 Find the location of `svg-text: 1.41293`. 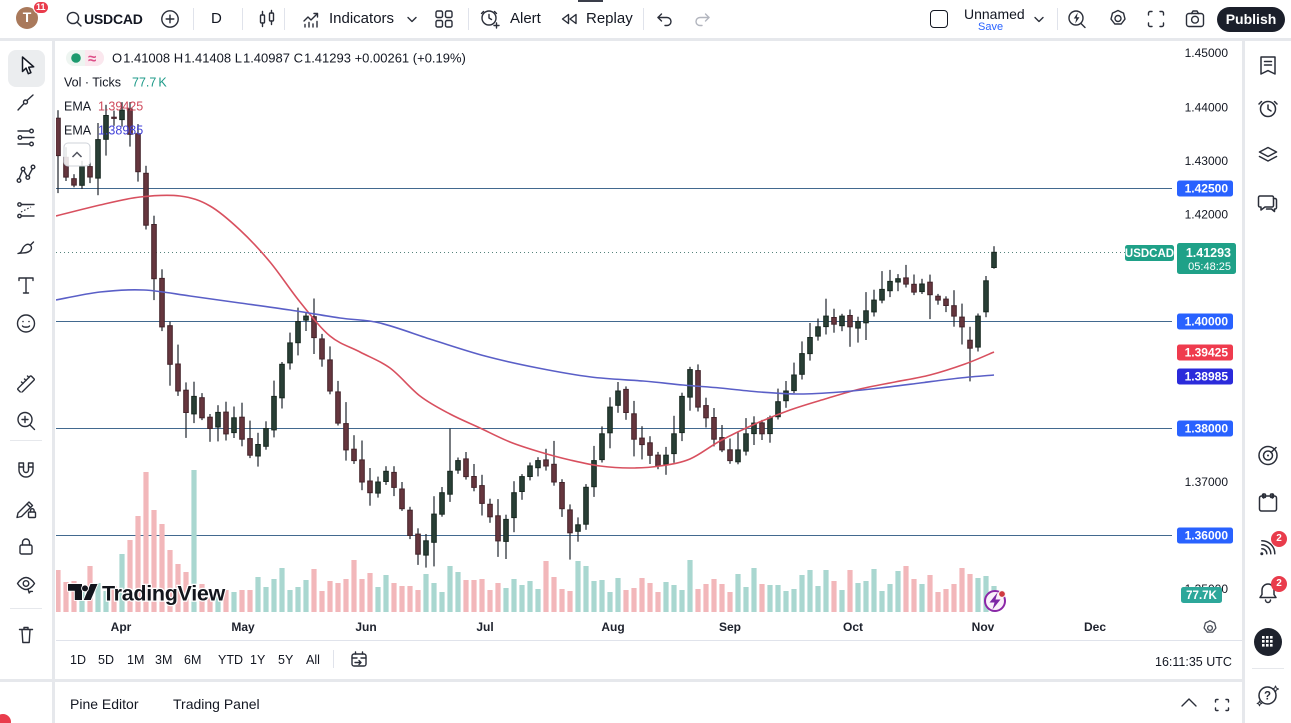

svg-text: 1.41293 is located at coordinates (1208, 253).